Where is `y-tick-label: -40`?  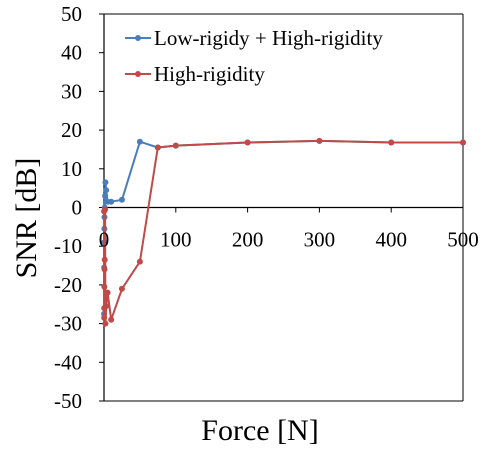 y-tick-label: -40 is located at coordinates (68, 362).